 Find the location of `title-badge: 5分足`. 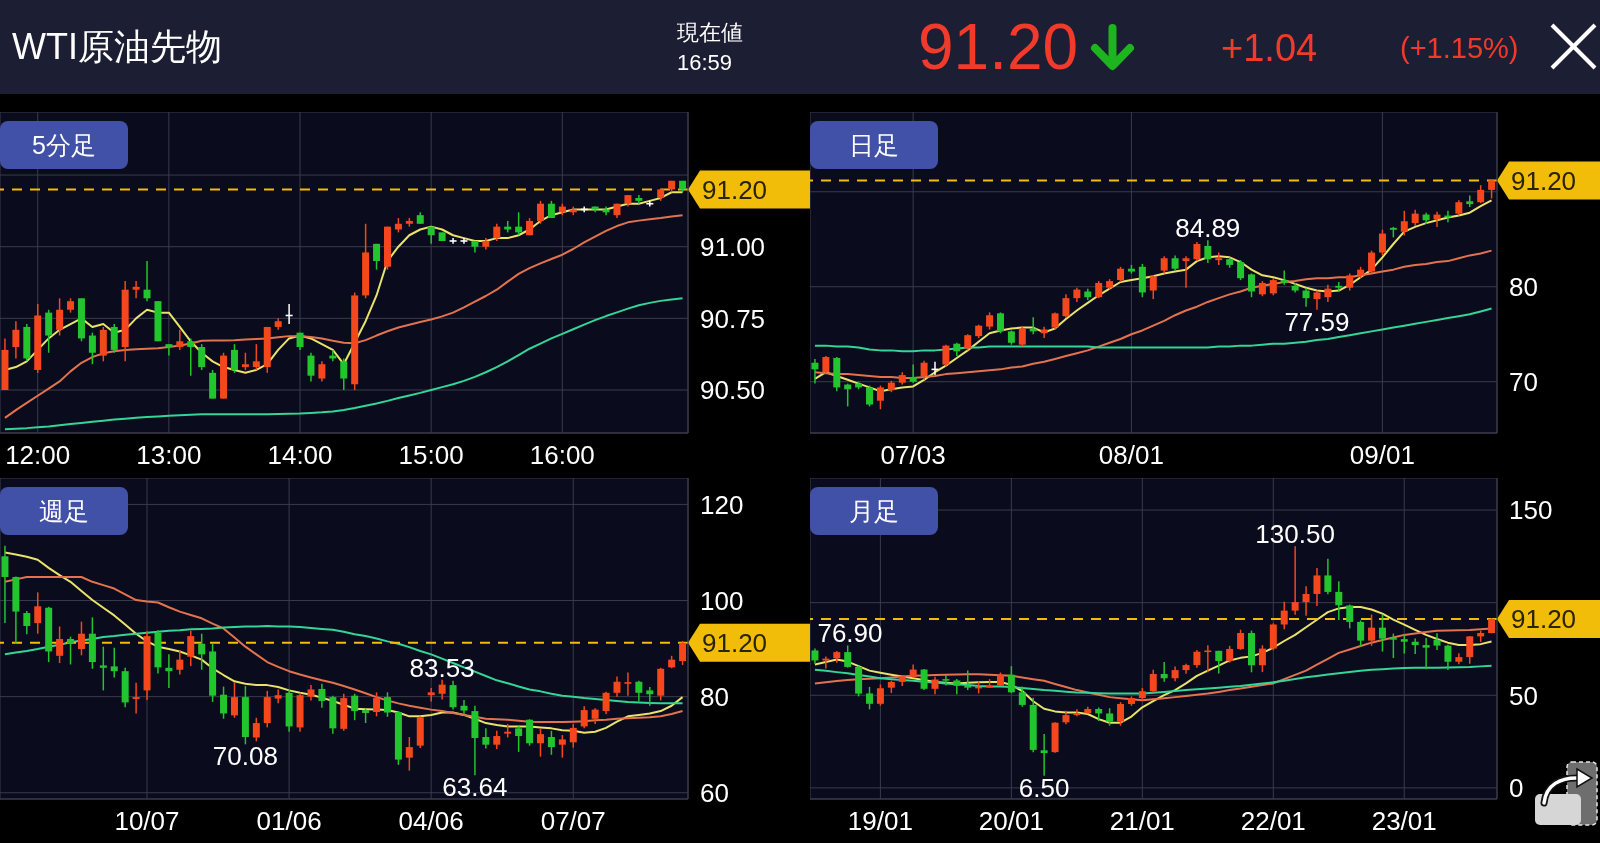

title-badge: 5分足 is located at coordinates (64, 145).